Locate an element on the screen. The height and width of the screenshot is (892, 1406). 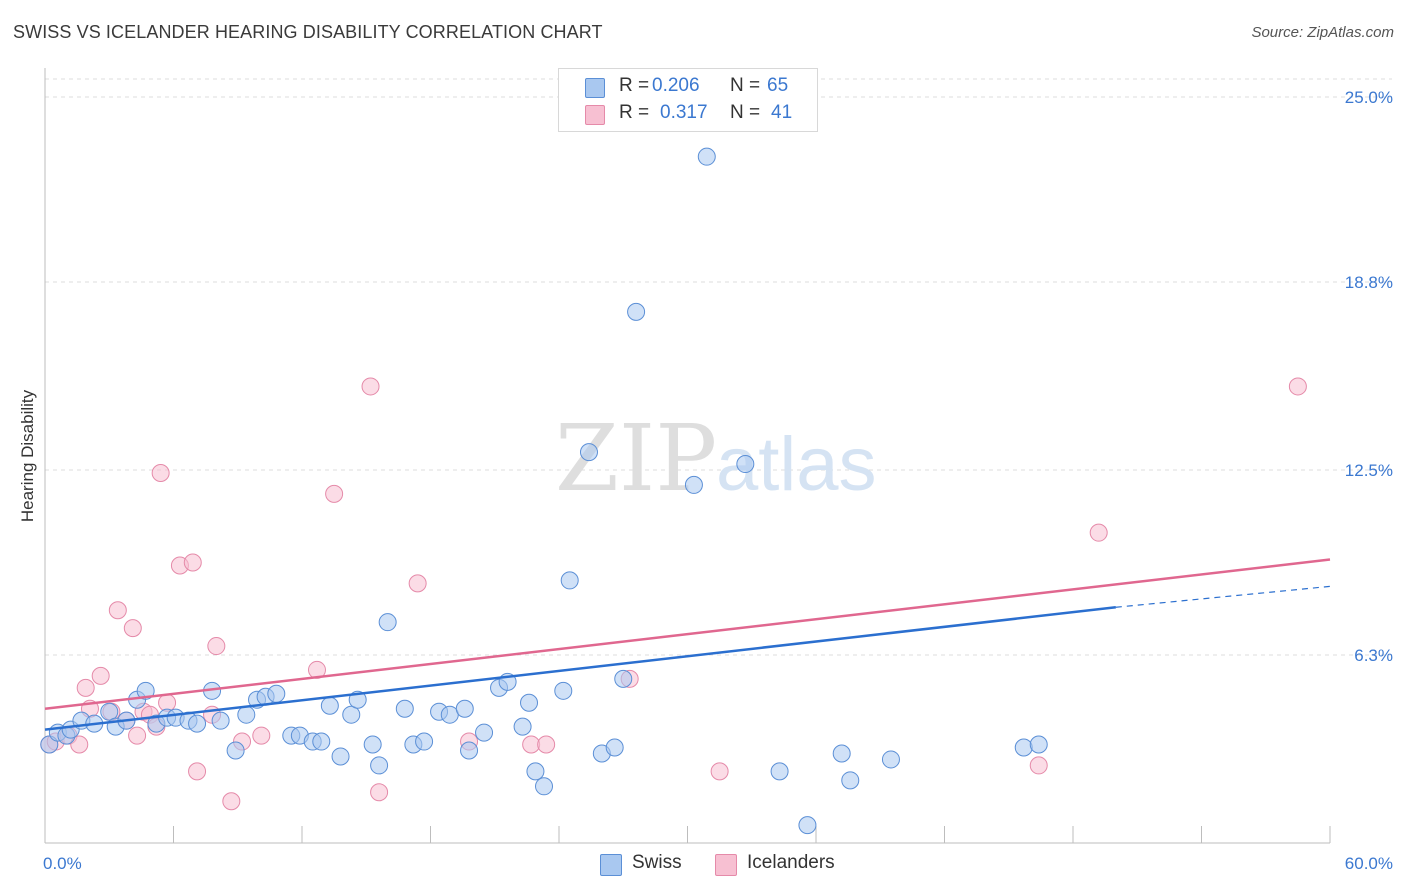
x-tick-label-max: 60.0% is located at coordinates (1369, 863).